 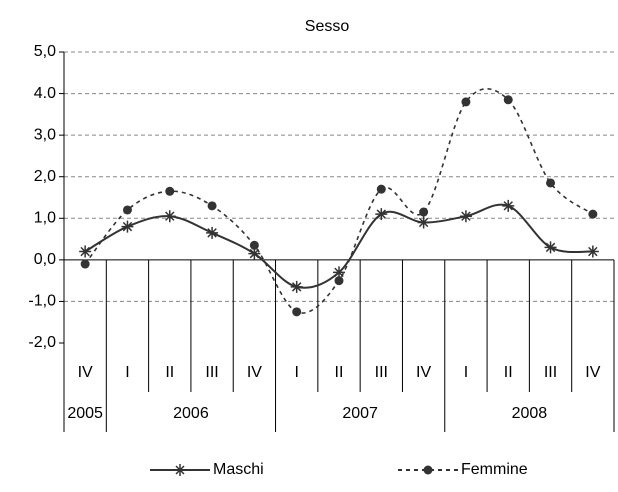 I want to click on x-group-label: 2005, so click(x=85, y=413).